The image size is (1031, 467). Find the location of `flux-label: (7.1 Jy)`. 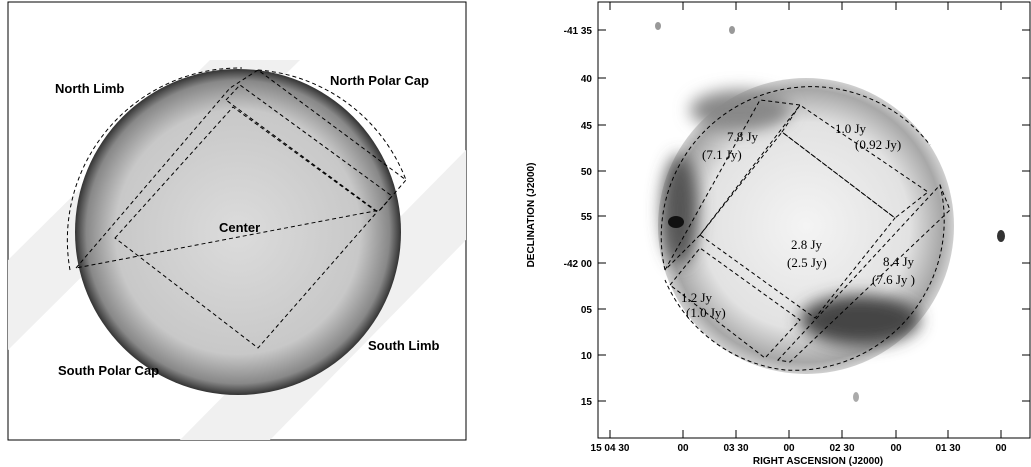

flux-label: (7.1 Jy) is located at coordinates (722, 154).